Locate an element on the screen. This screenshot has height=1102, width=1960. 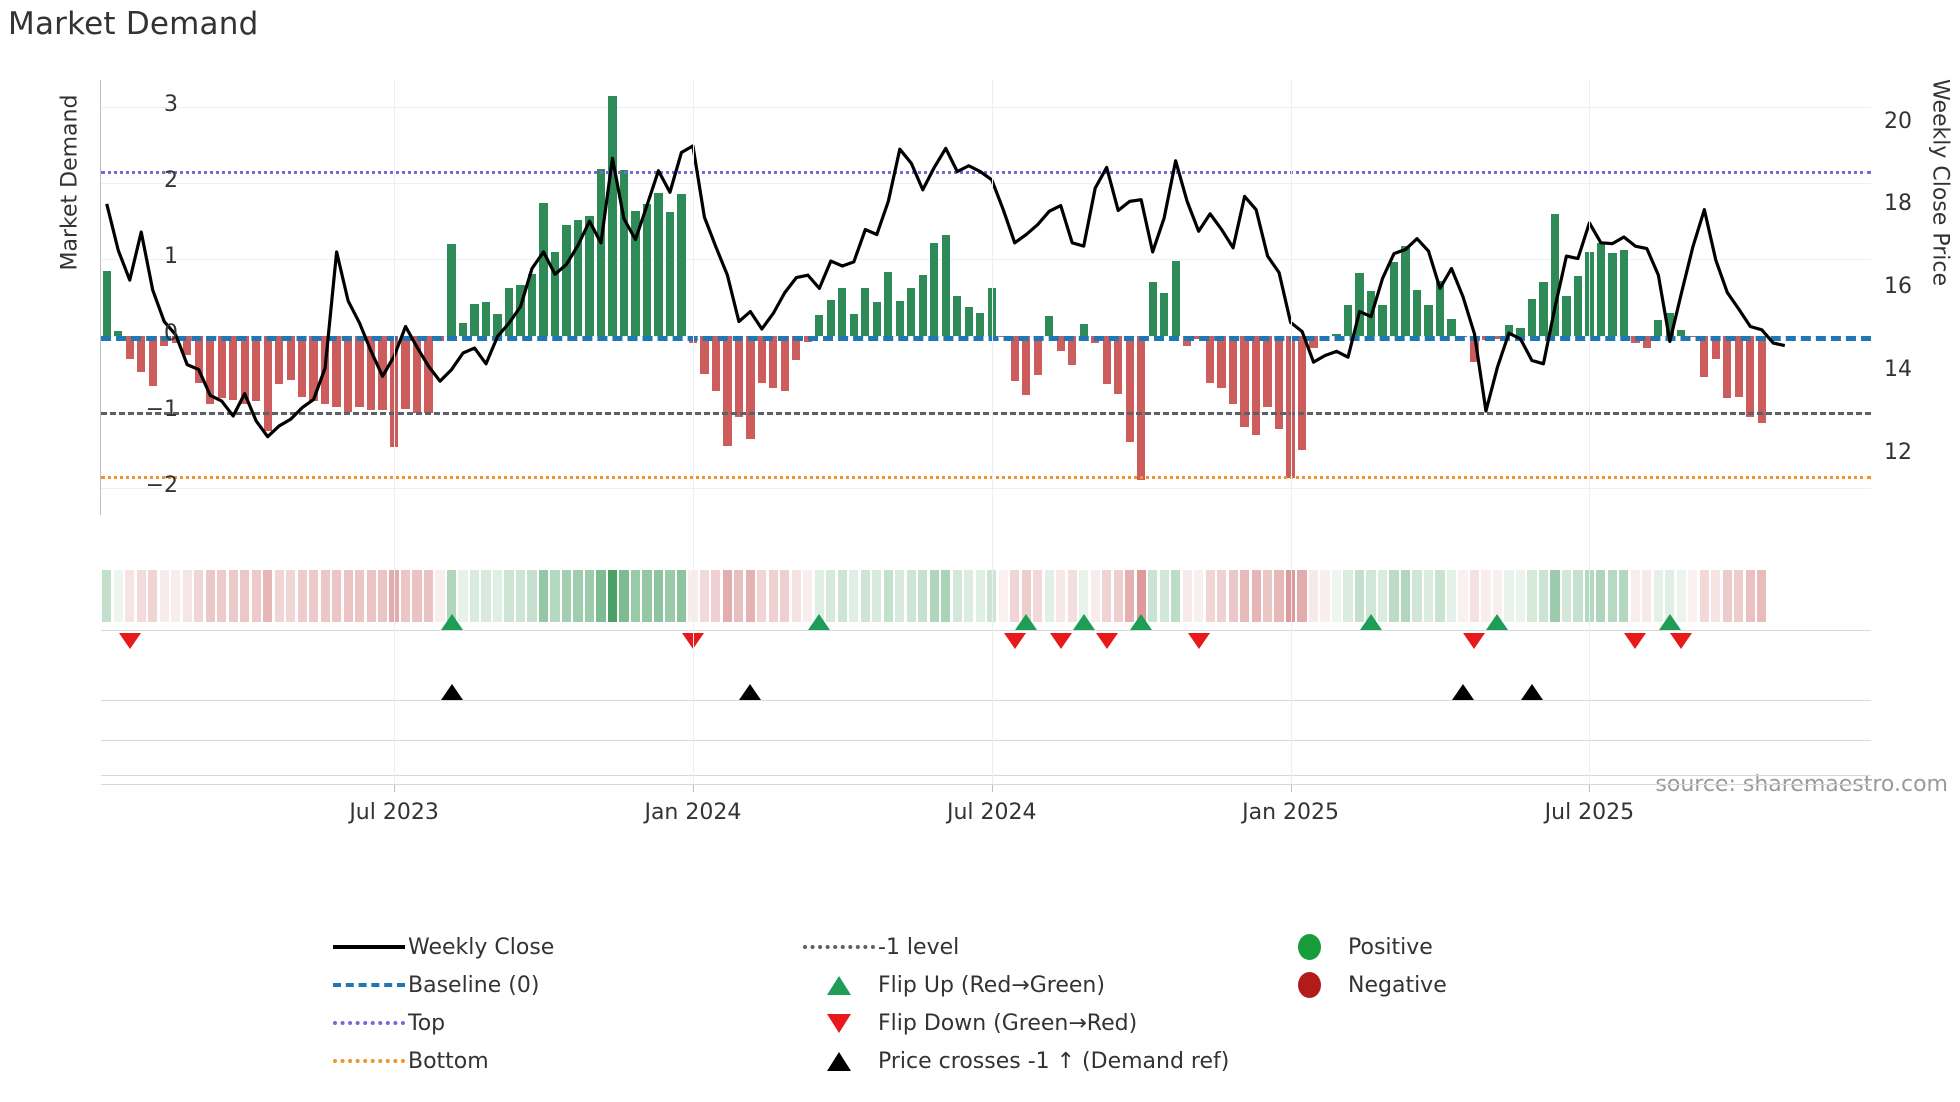
legend-item: Baseline (0) is located at coordinates (565, 985).